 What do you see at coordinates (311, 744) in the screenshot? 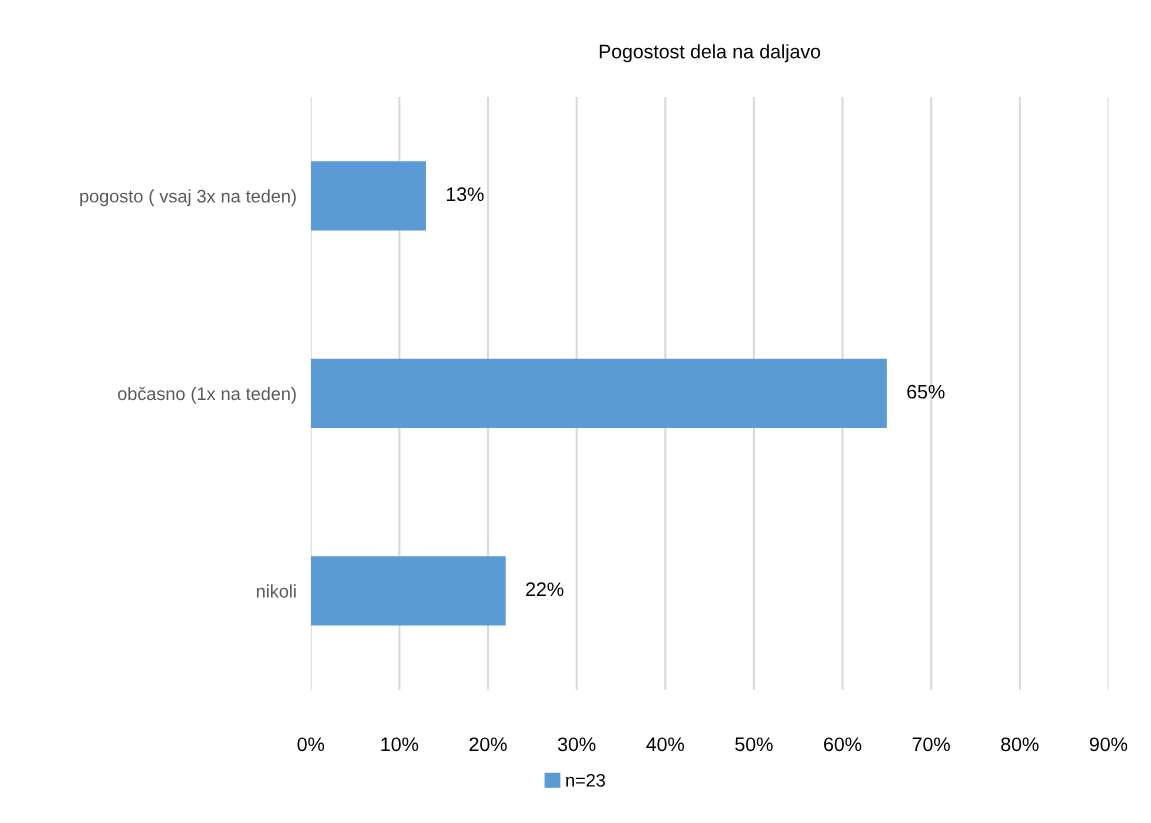
I see `x-tick-label: 0%` at bounding box center [311, 744].